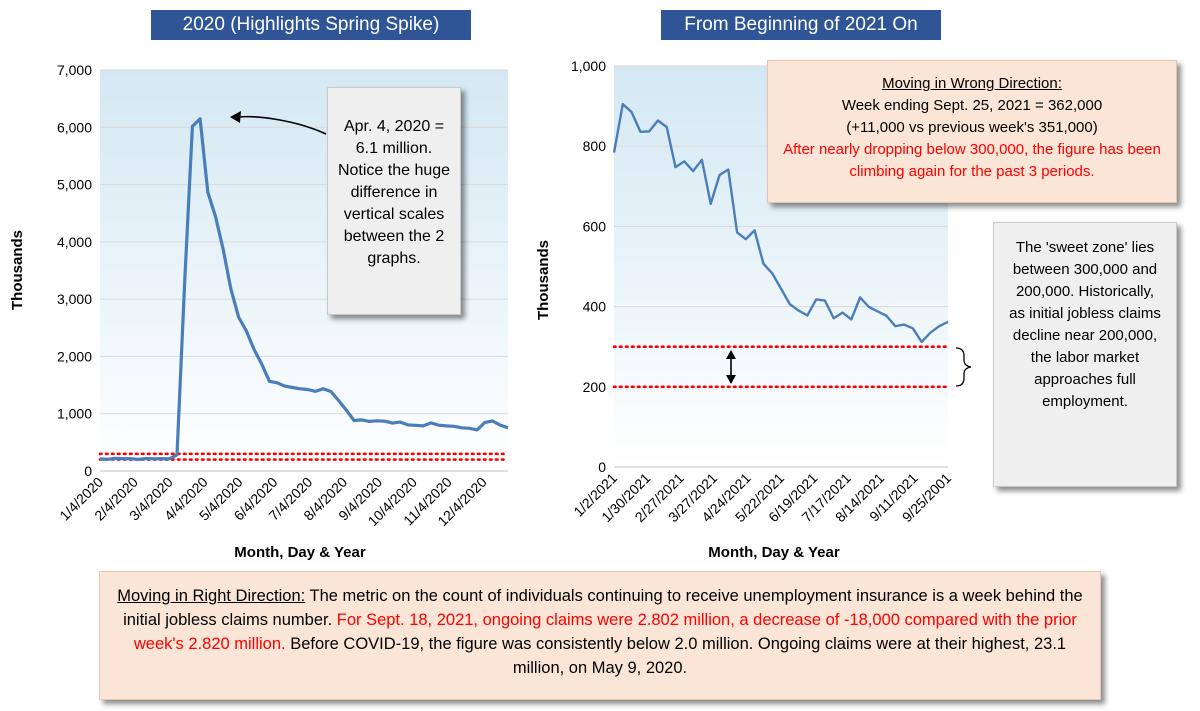 This screenshot has height=711, width=1200. What do you see at coordinates (780, 223) in the screenshot?
I see `chart2-series-line` at bounding box center [780, 223].